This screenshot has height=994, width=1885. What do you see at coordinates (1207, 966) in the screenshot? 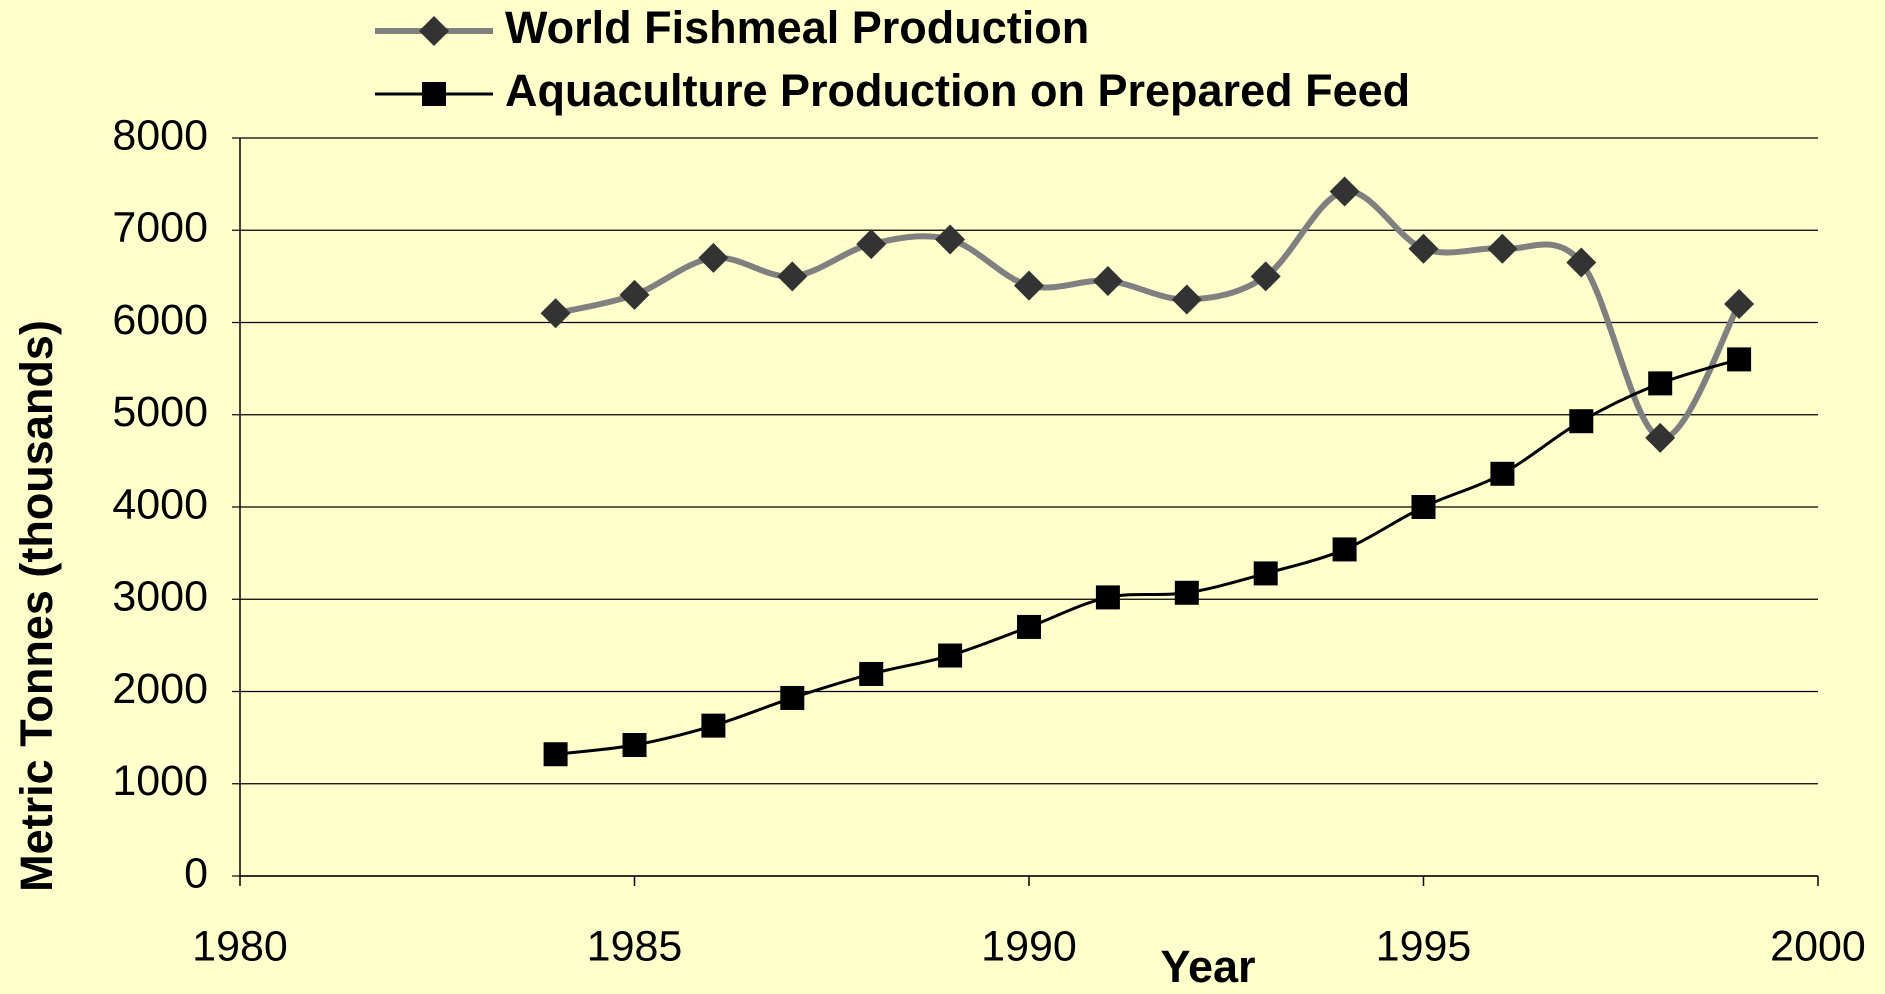
I see `x-axis-label: Year` at bounding box center [1207, 966].